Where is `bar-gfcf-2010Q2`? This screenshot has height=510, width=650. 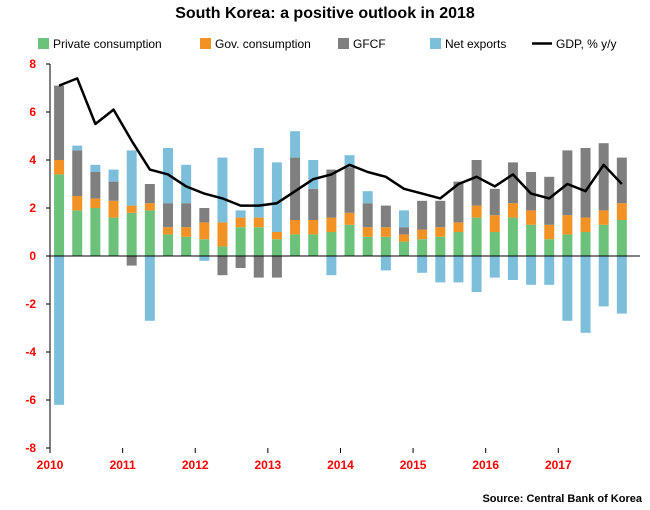 bar-gfcf-2010Q2 is located at coordinates (77, 173).